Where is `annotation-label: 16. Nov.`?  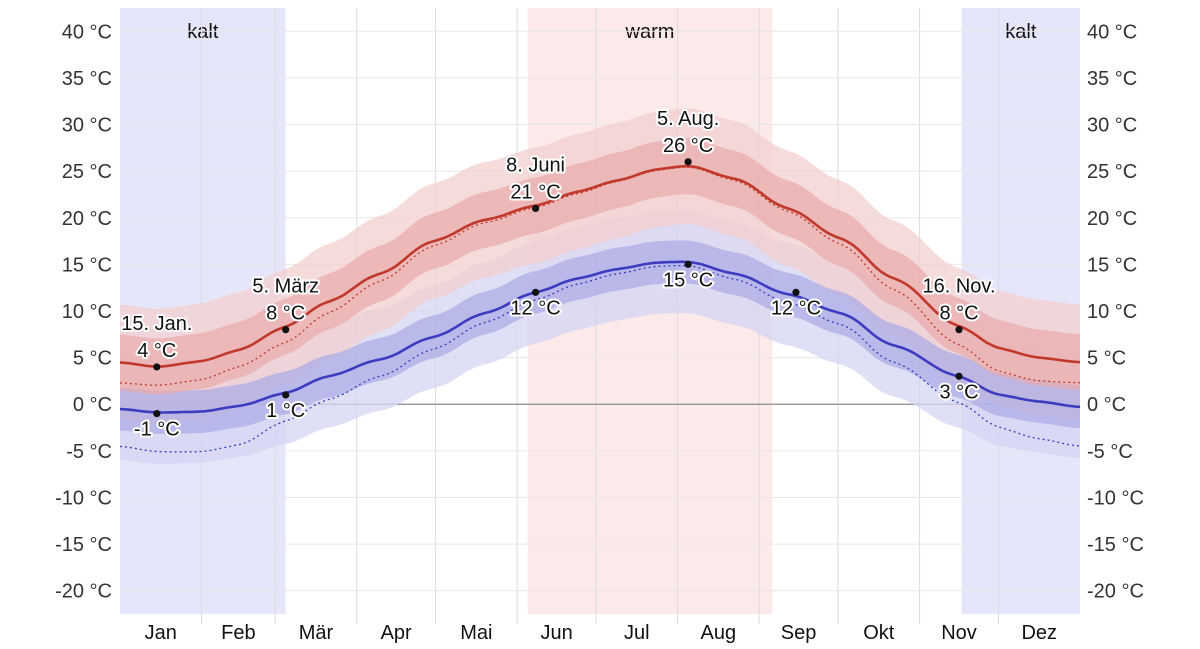
annotation-label: 16. Nov. is located at coordinates (959, 287).